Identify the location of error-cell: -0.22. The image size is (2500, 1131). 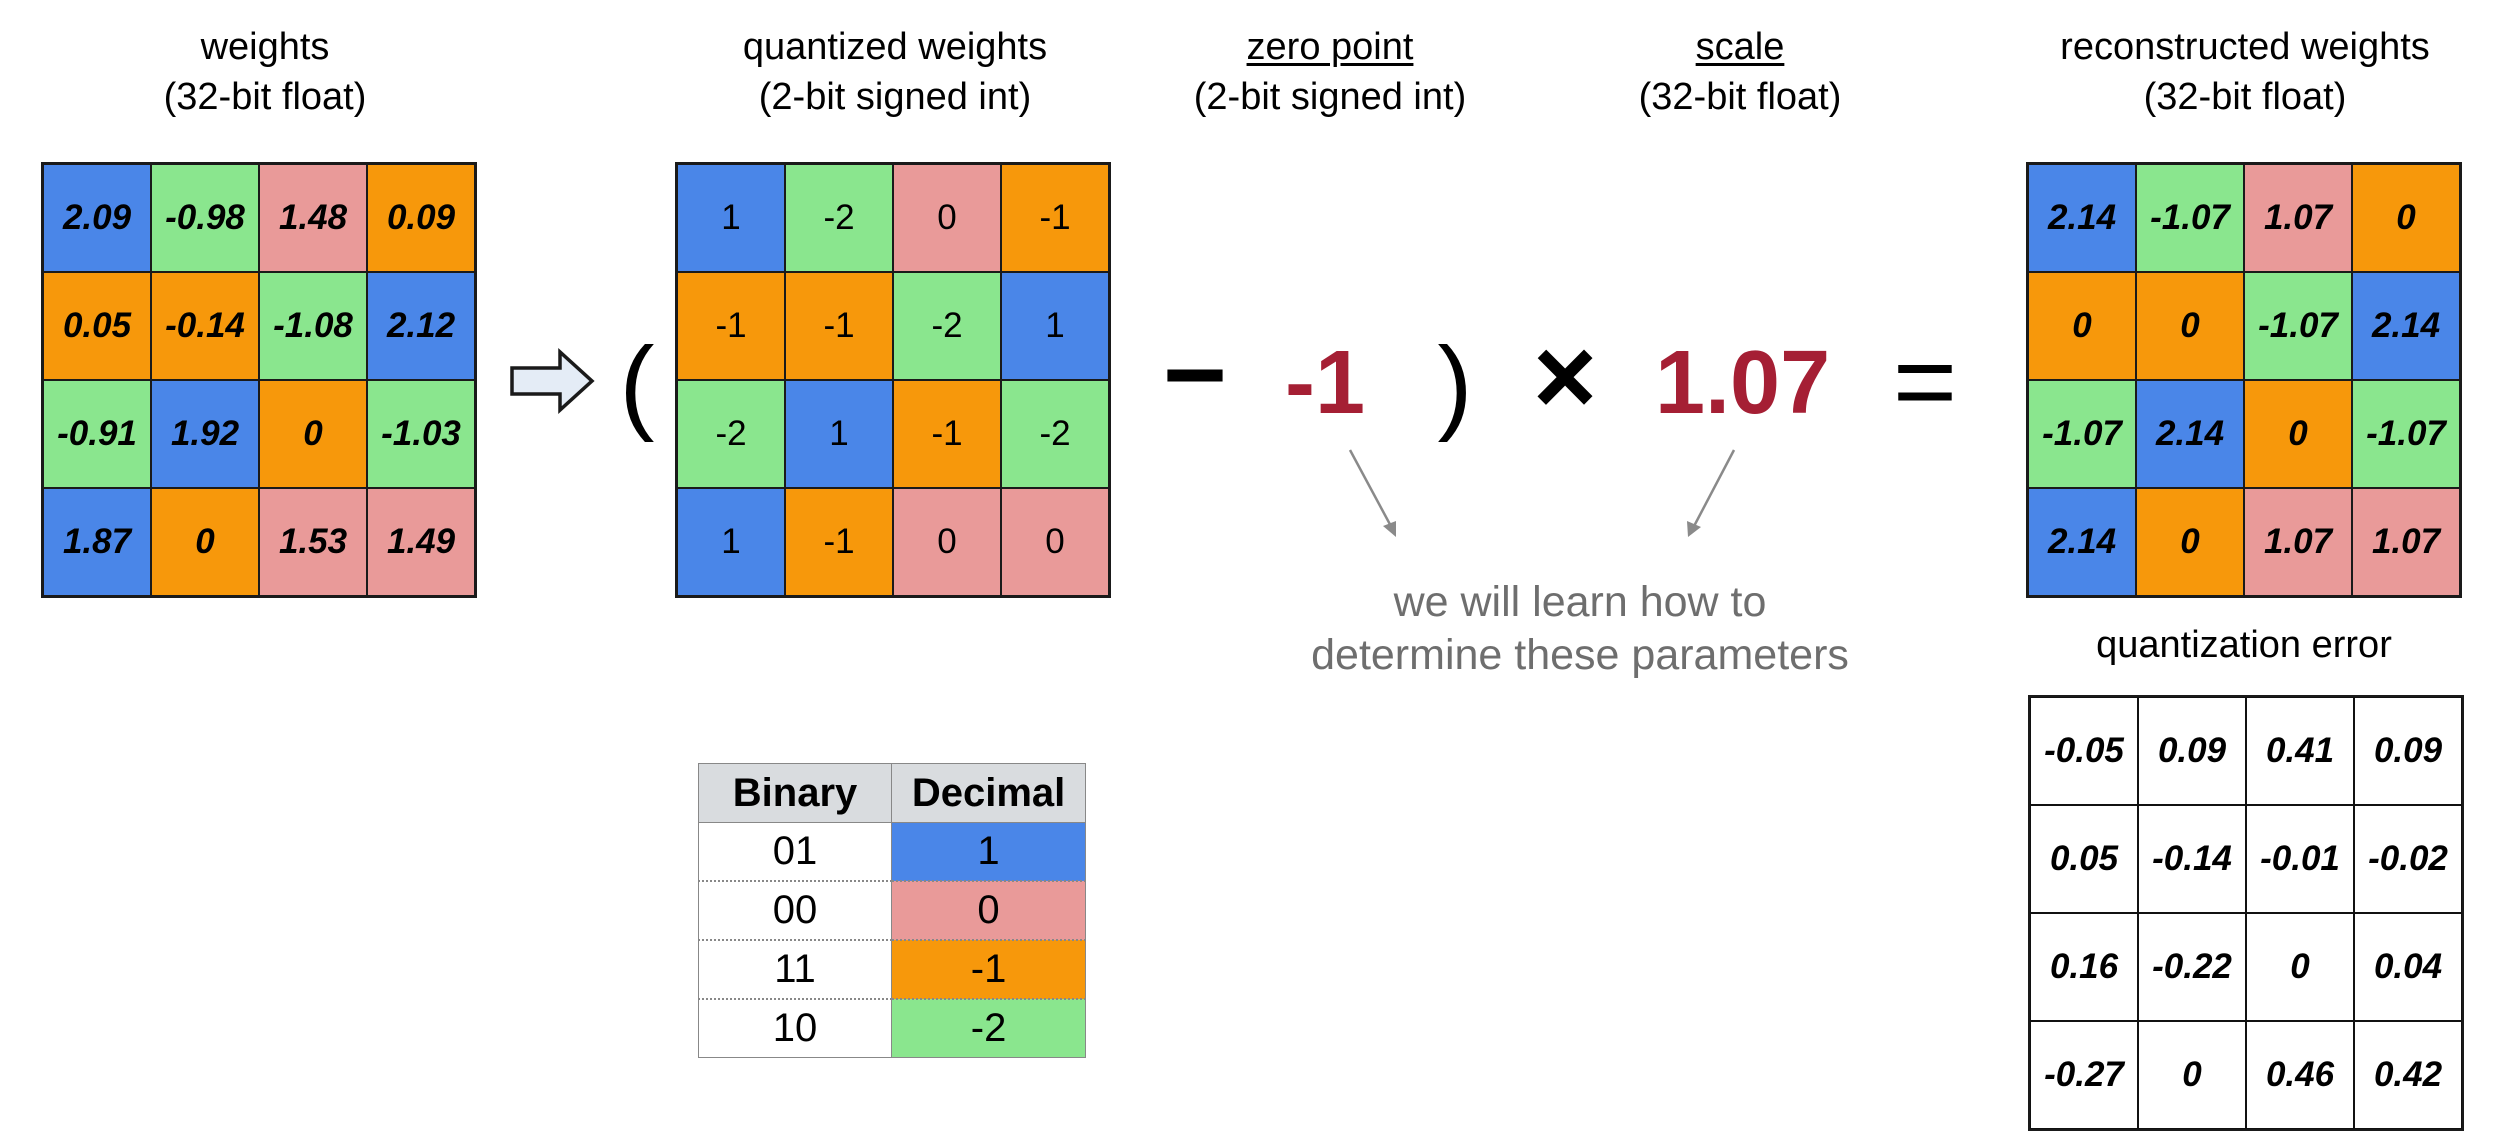
(2192, 967).